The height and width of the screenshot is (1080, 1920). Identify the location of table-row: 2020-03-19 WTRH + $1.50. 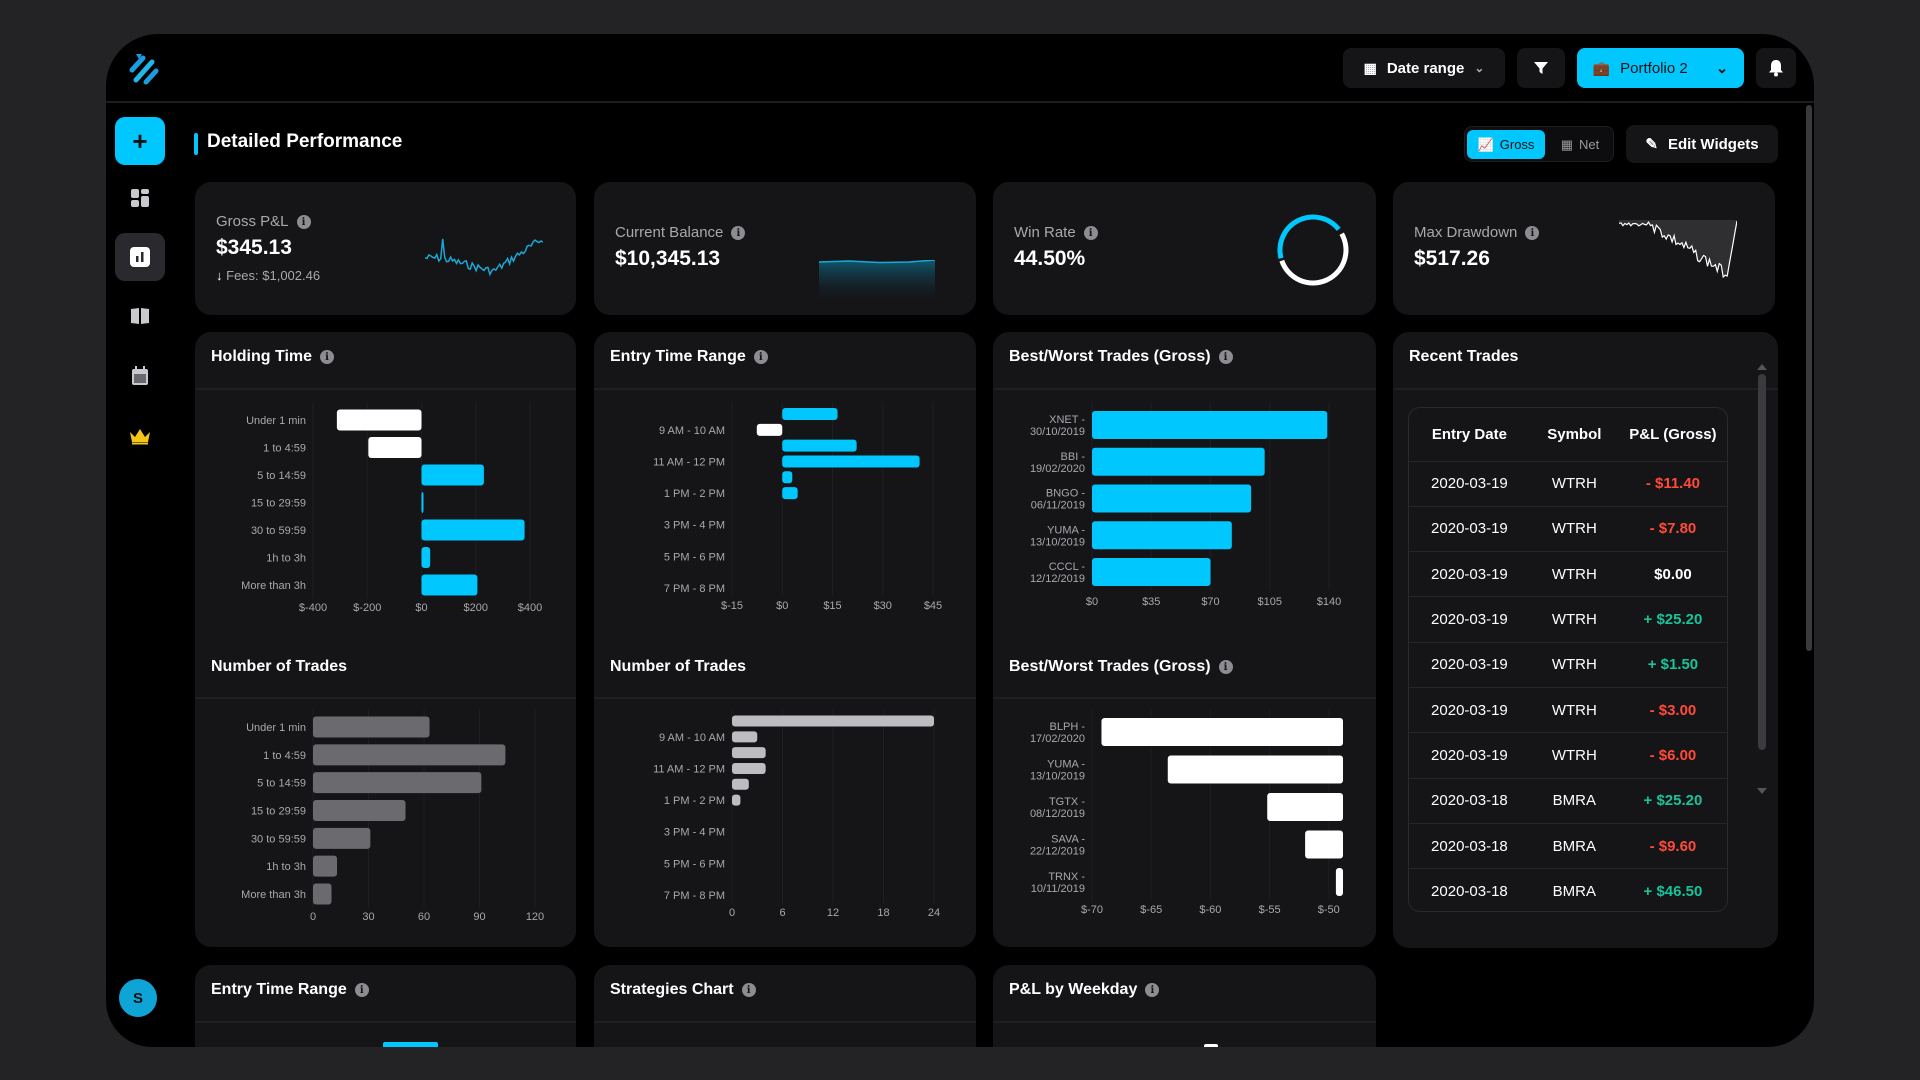
(1568, 664).